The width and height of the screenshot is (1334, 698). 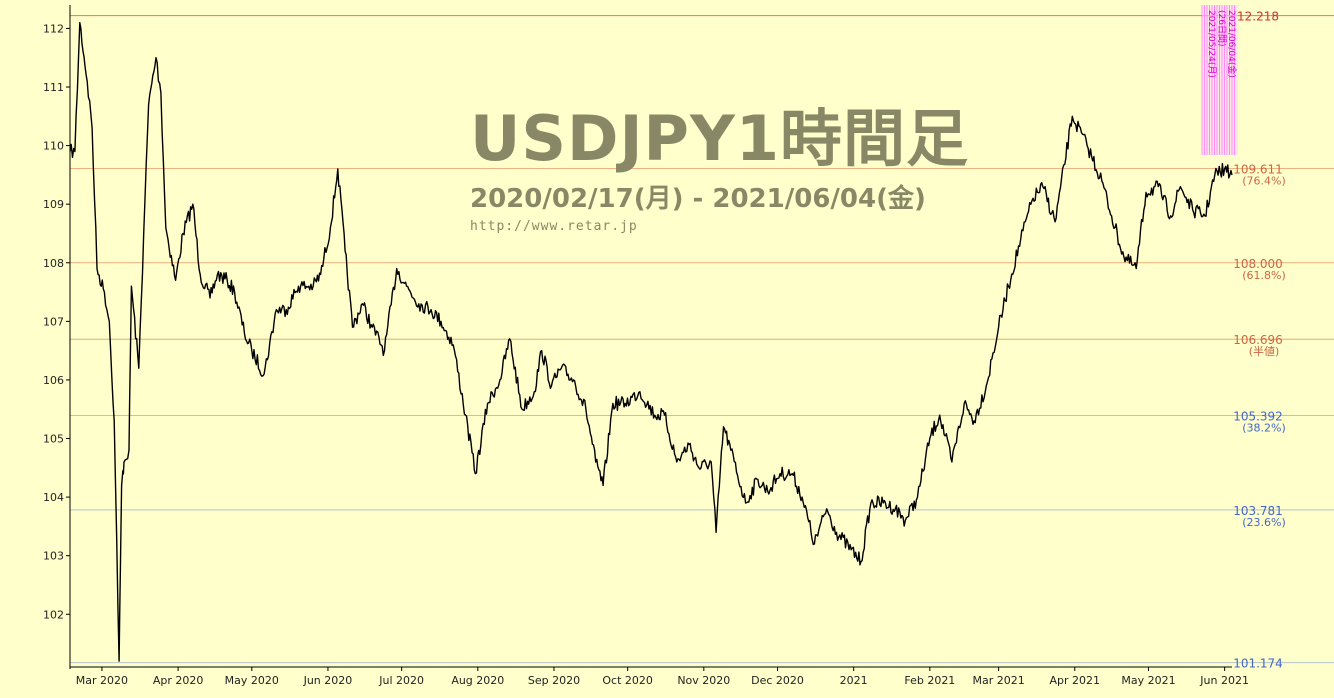 I want to click on reference-value-label: 105.392, so click(x=1258, y=417).